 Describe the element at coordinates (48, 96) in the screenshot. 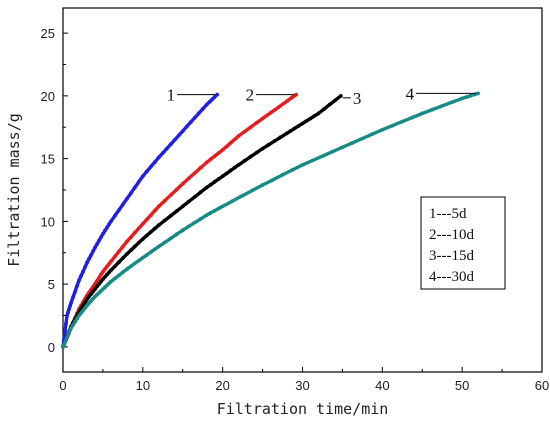

I see `y-tick-label: 20` at that location.